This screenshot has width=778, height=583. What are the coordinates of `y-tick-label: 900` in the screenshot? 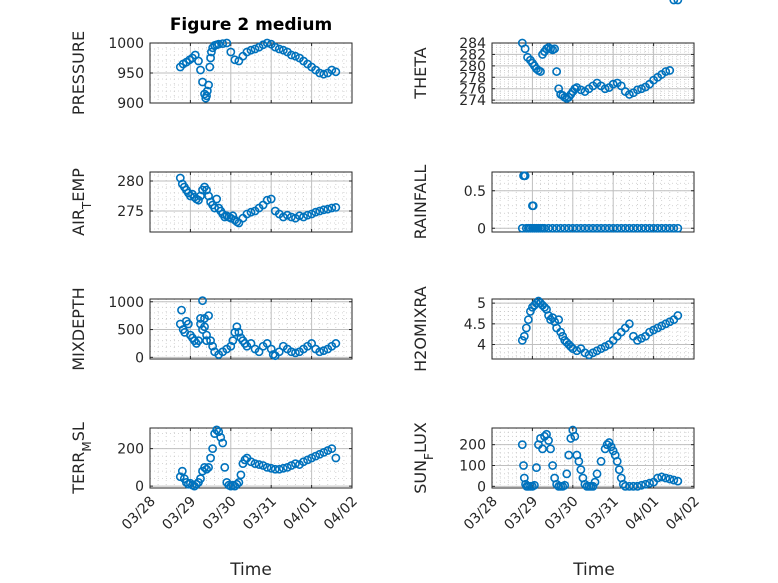 It's located at (130, 104).